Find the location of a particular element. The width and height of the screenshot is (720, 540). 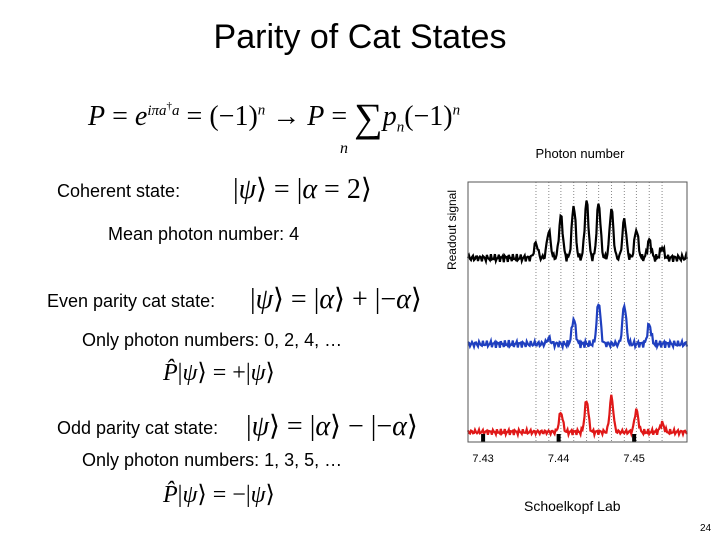

even-cat-equation: |ψ⟩ = |α⟩ + |−α⟩ is located at coordinates (336, 299).